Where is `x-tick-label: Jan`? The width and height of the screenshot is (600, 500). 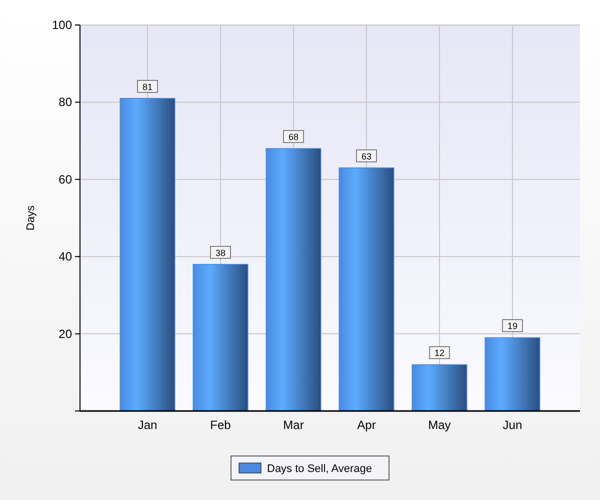 x-tick-label: Jan is located at coordinates (148, 425).